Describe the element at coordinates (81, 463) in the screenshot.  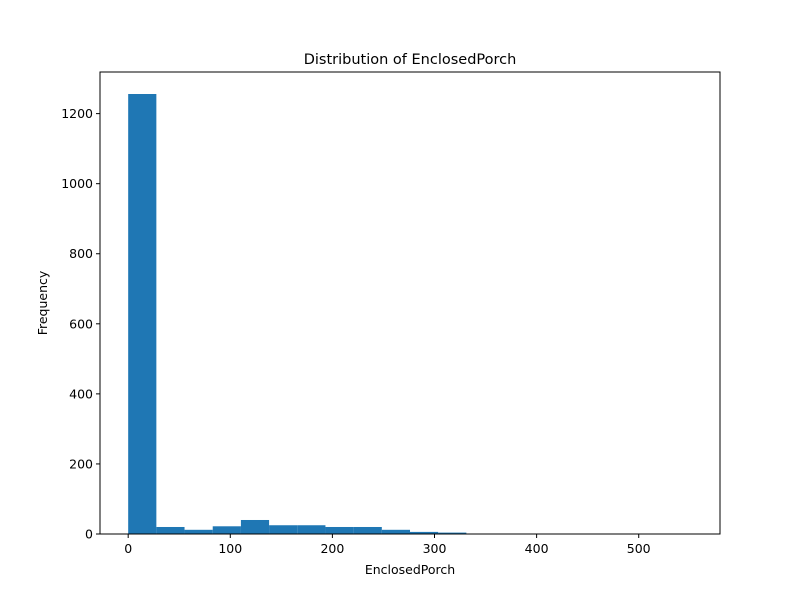
I see `y-tick-label: 200` at that location.